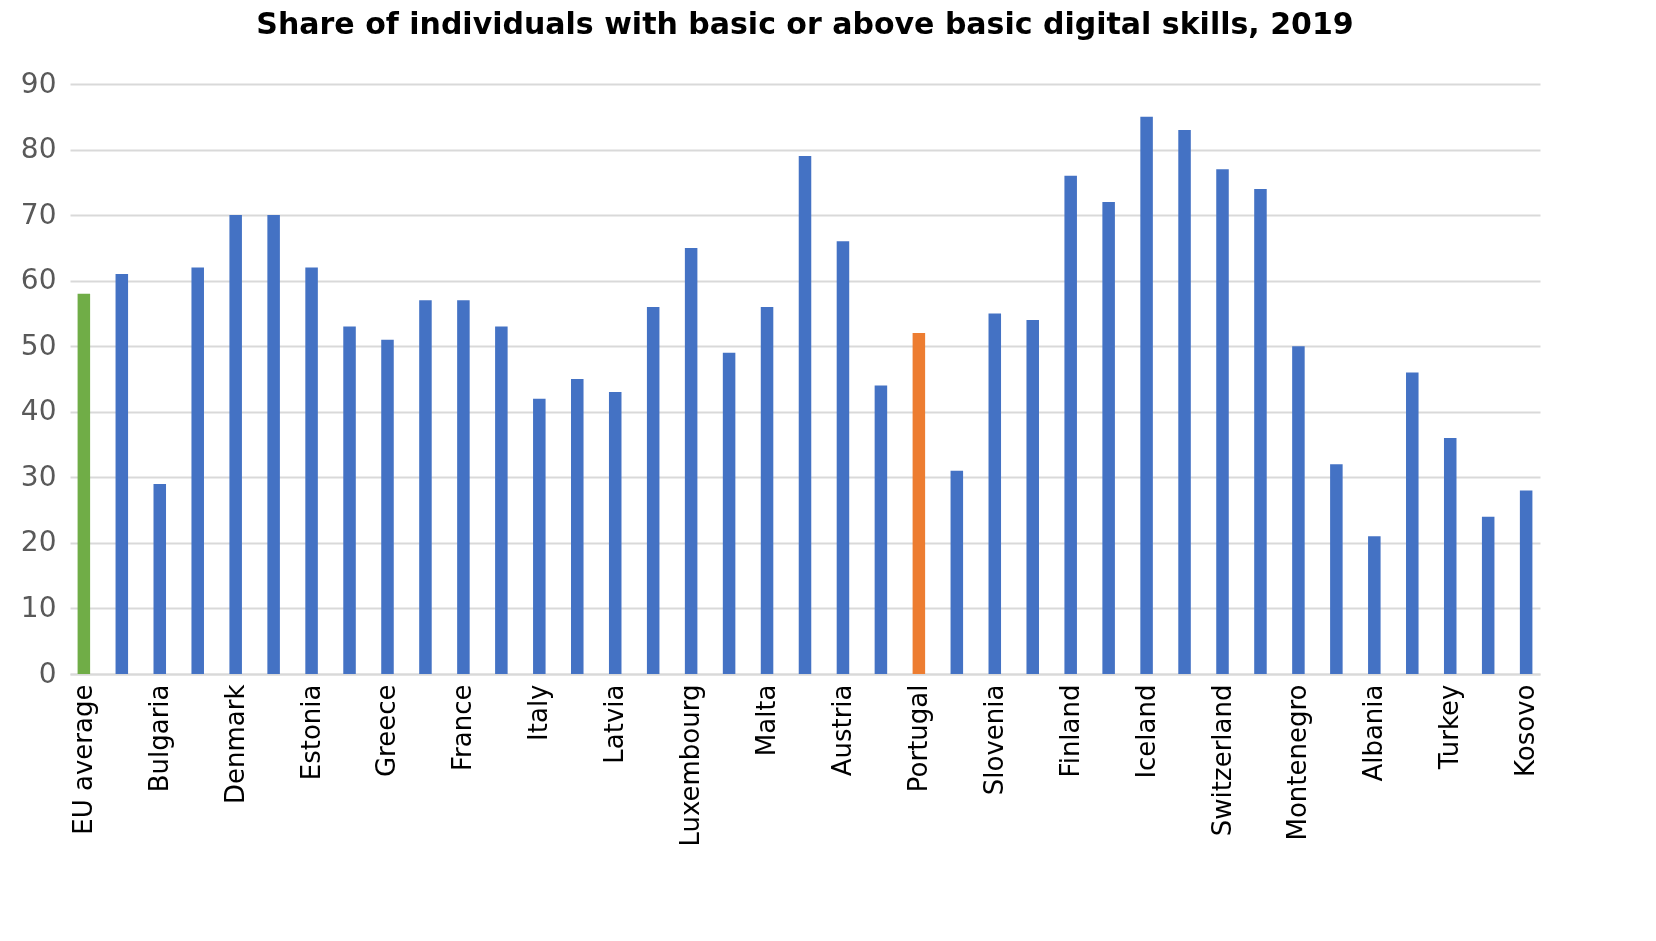 Image resolution: width=1656 pixels, height=941 pixels. I want to click on y-tick-label: 40, so click(38, 411).